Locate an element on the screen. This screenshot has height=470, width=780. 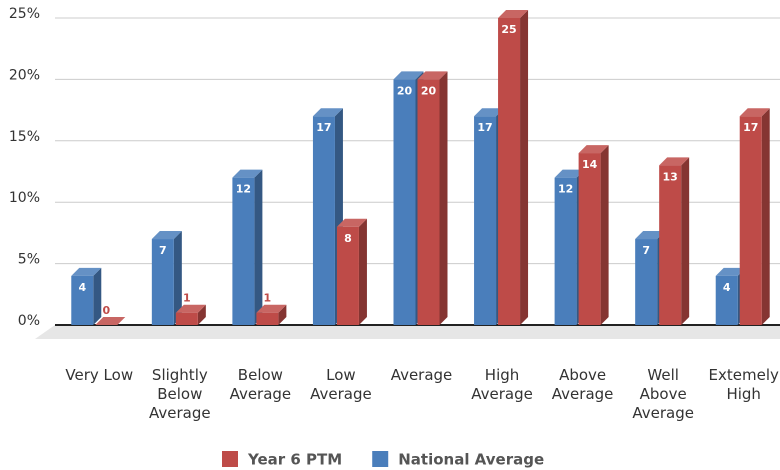
legend-label: Year 6 PTM is located at coordinates (294, 460).